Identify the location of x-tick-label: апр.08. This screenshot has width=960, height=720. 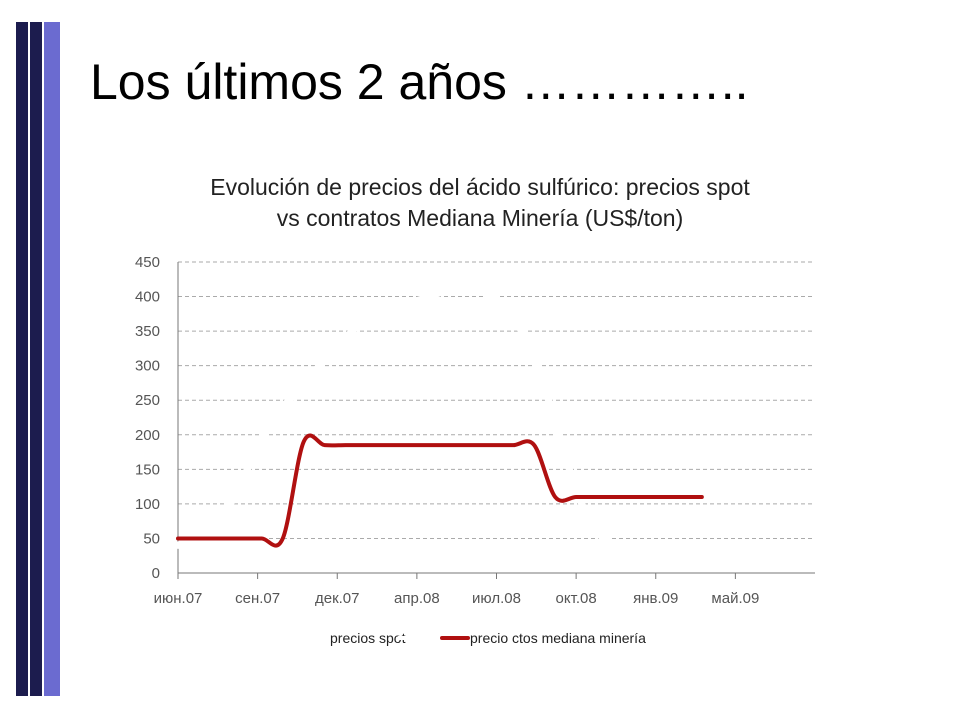
(417, 598).